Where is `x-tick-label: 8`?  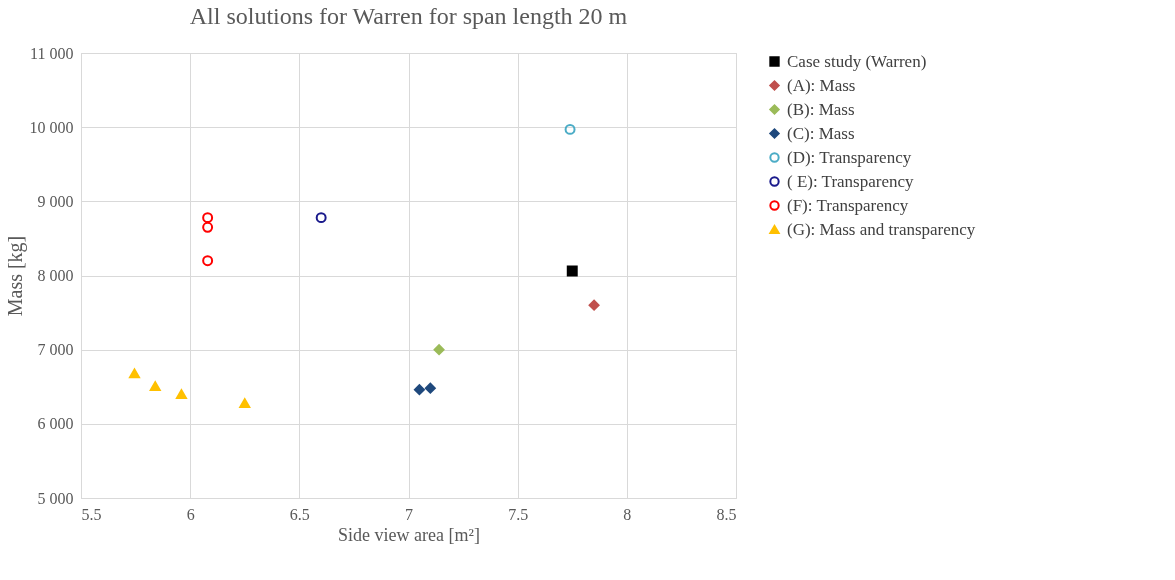 x-tick-label: 8 is located at coordinates (627, 514).